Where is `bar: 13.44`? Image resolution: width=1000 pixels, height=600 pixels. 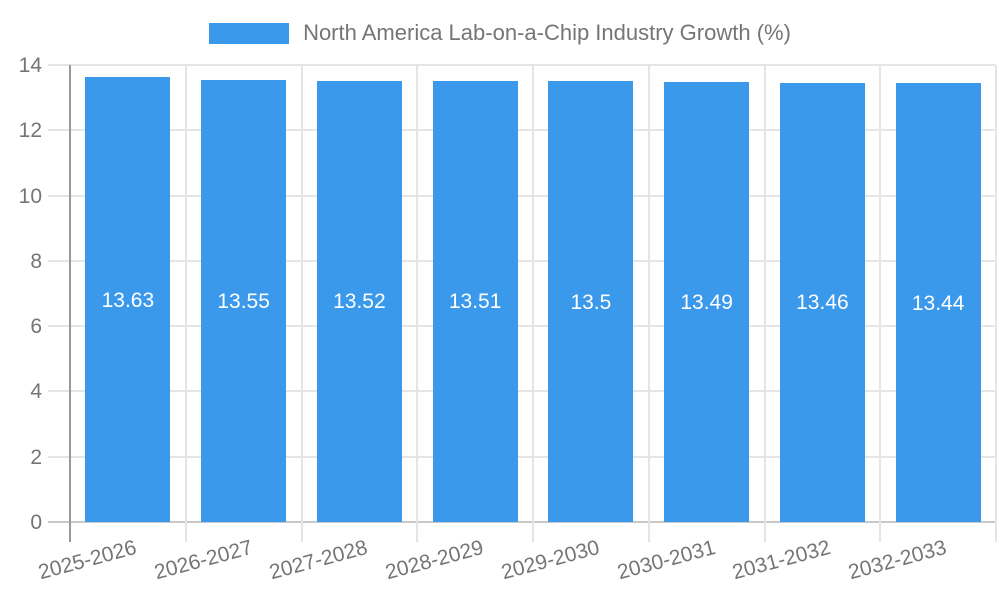
bar: 13.44 is located at coordinates (938, 302).